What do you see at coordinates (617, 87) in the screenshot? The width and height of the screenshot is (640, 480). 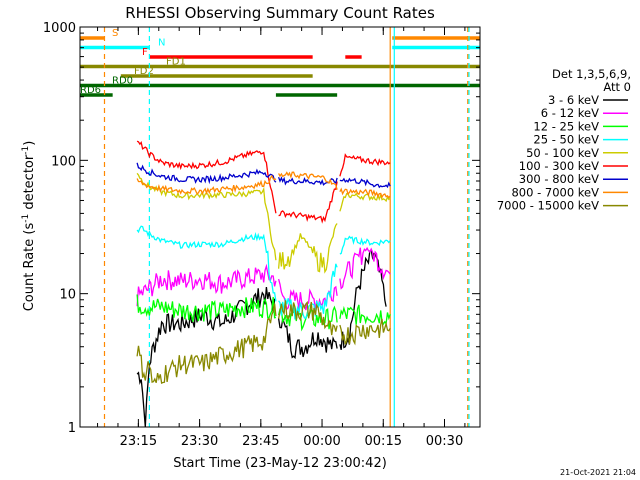 I see `legend-header-line-2: Att 0` at bounding box center [617, 87].